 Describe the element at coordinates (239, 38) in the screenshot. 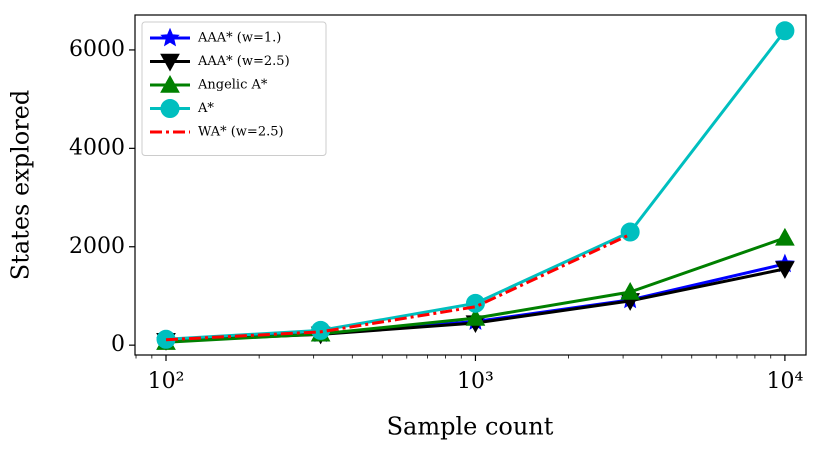

I see `legend-label: AAA* (w=1.)` at that location.